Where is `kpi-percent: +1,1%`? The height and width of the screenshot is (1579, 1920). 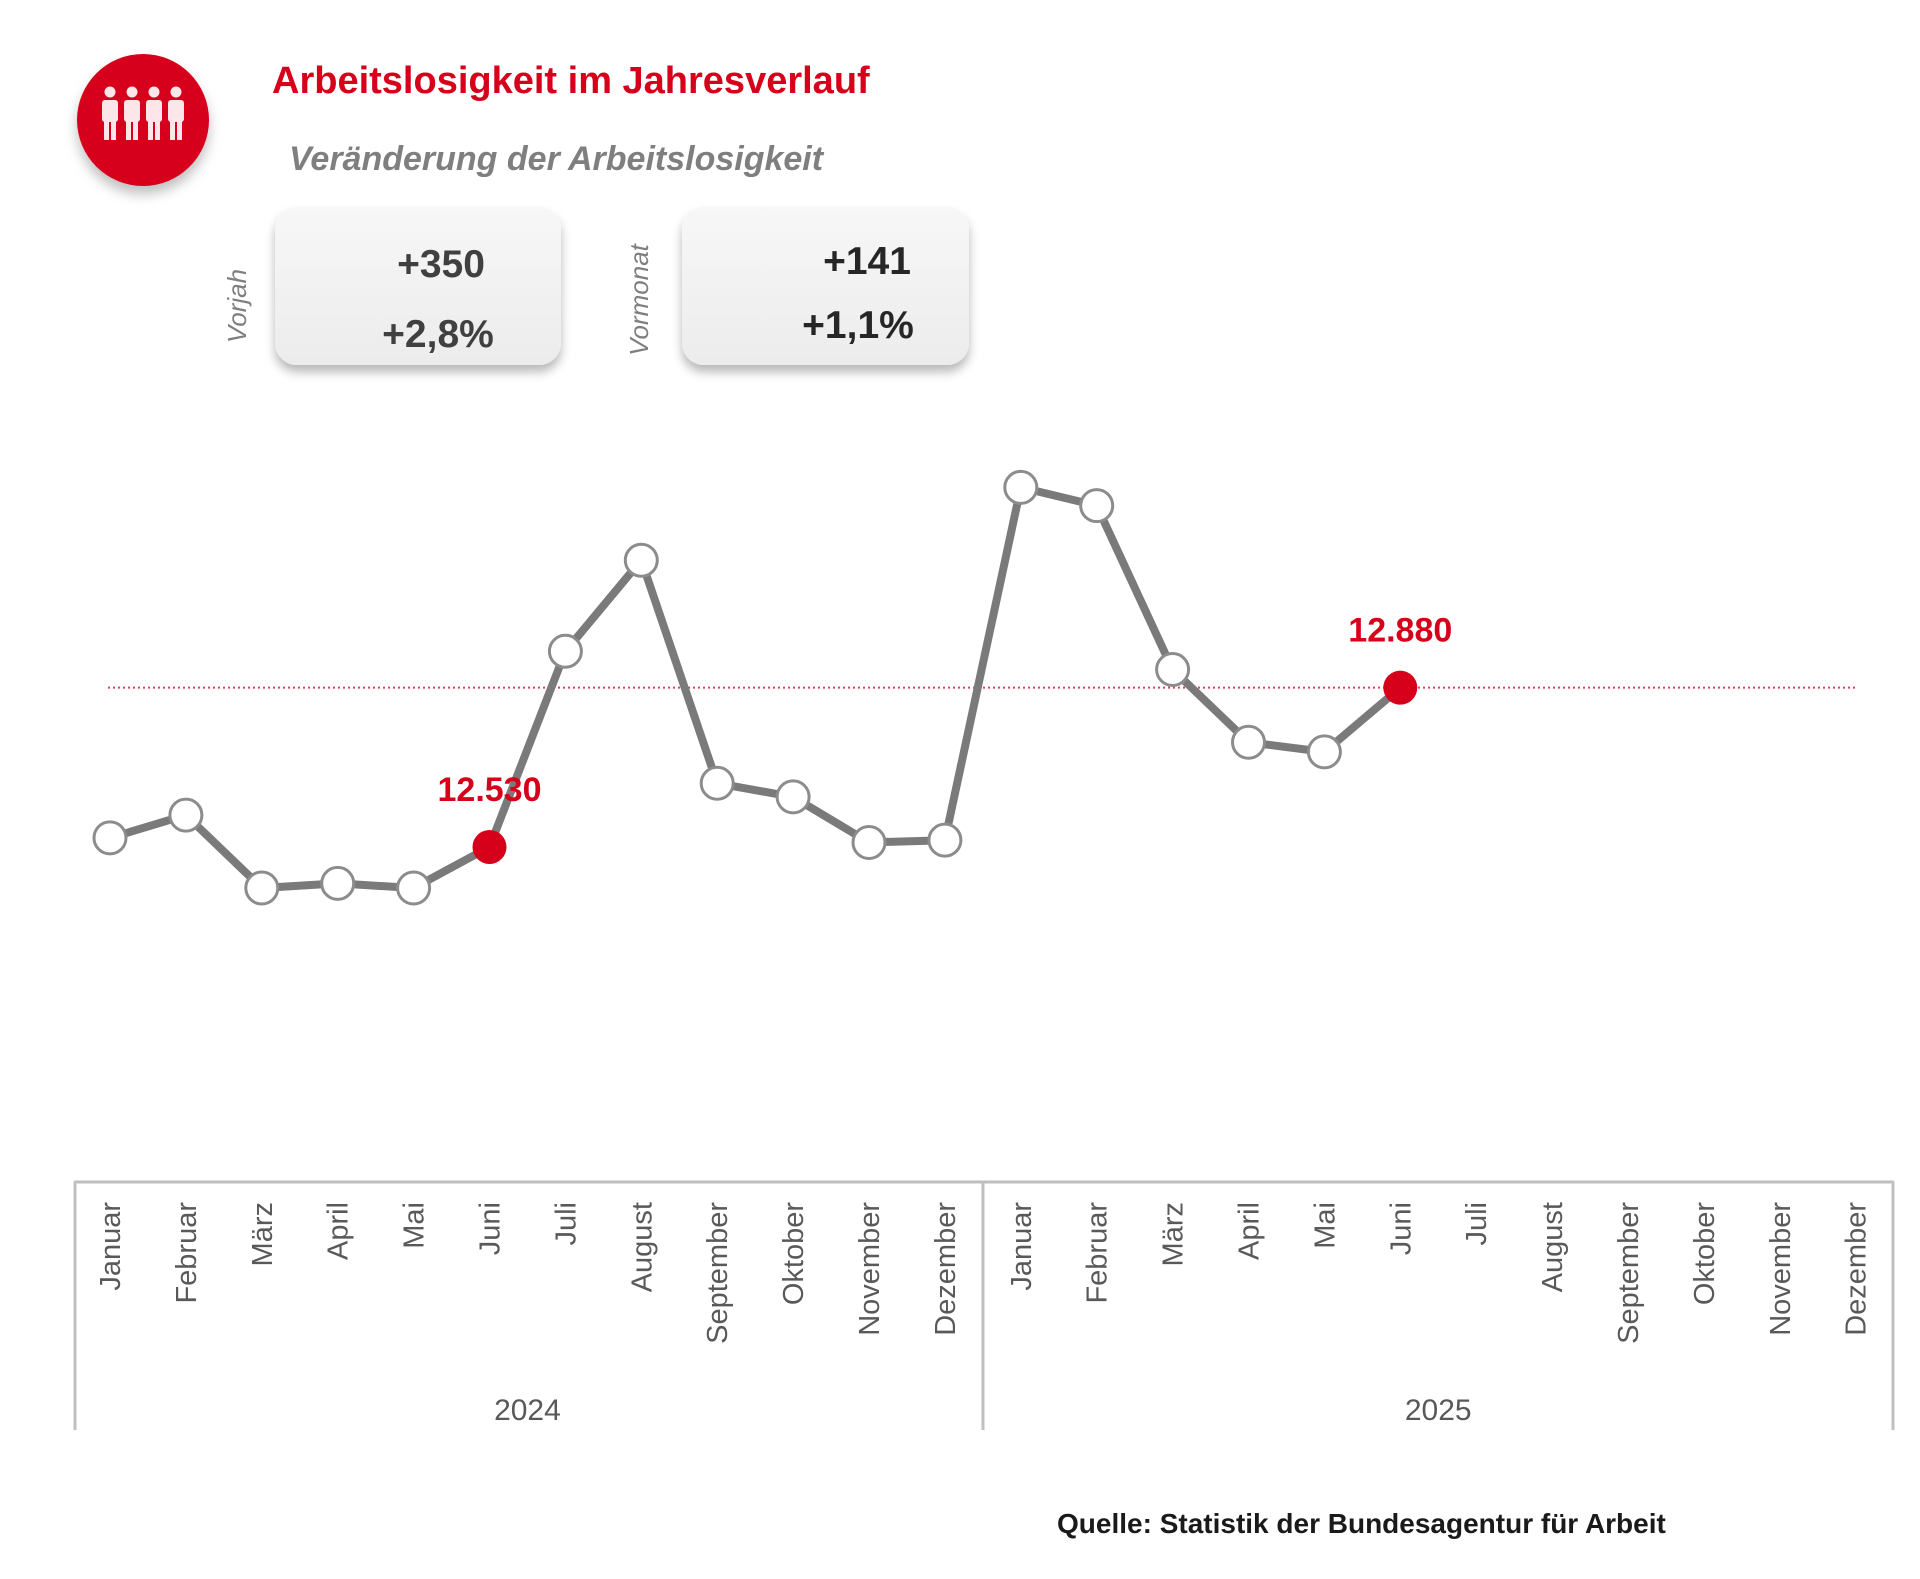
kpi-percent: +1,1% is located at coordinates (858, 325).